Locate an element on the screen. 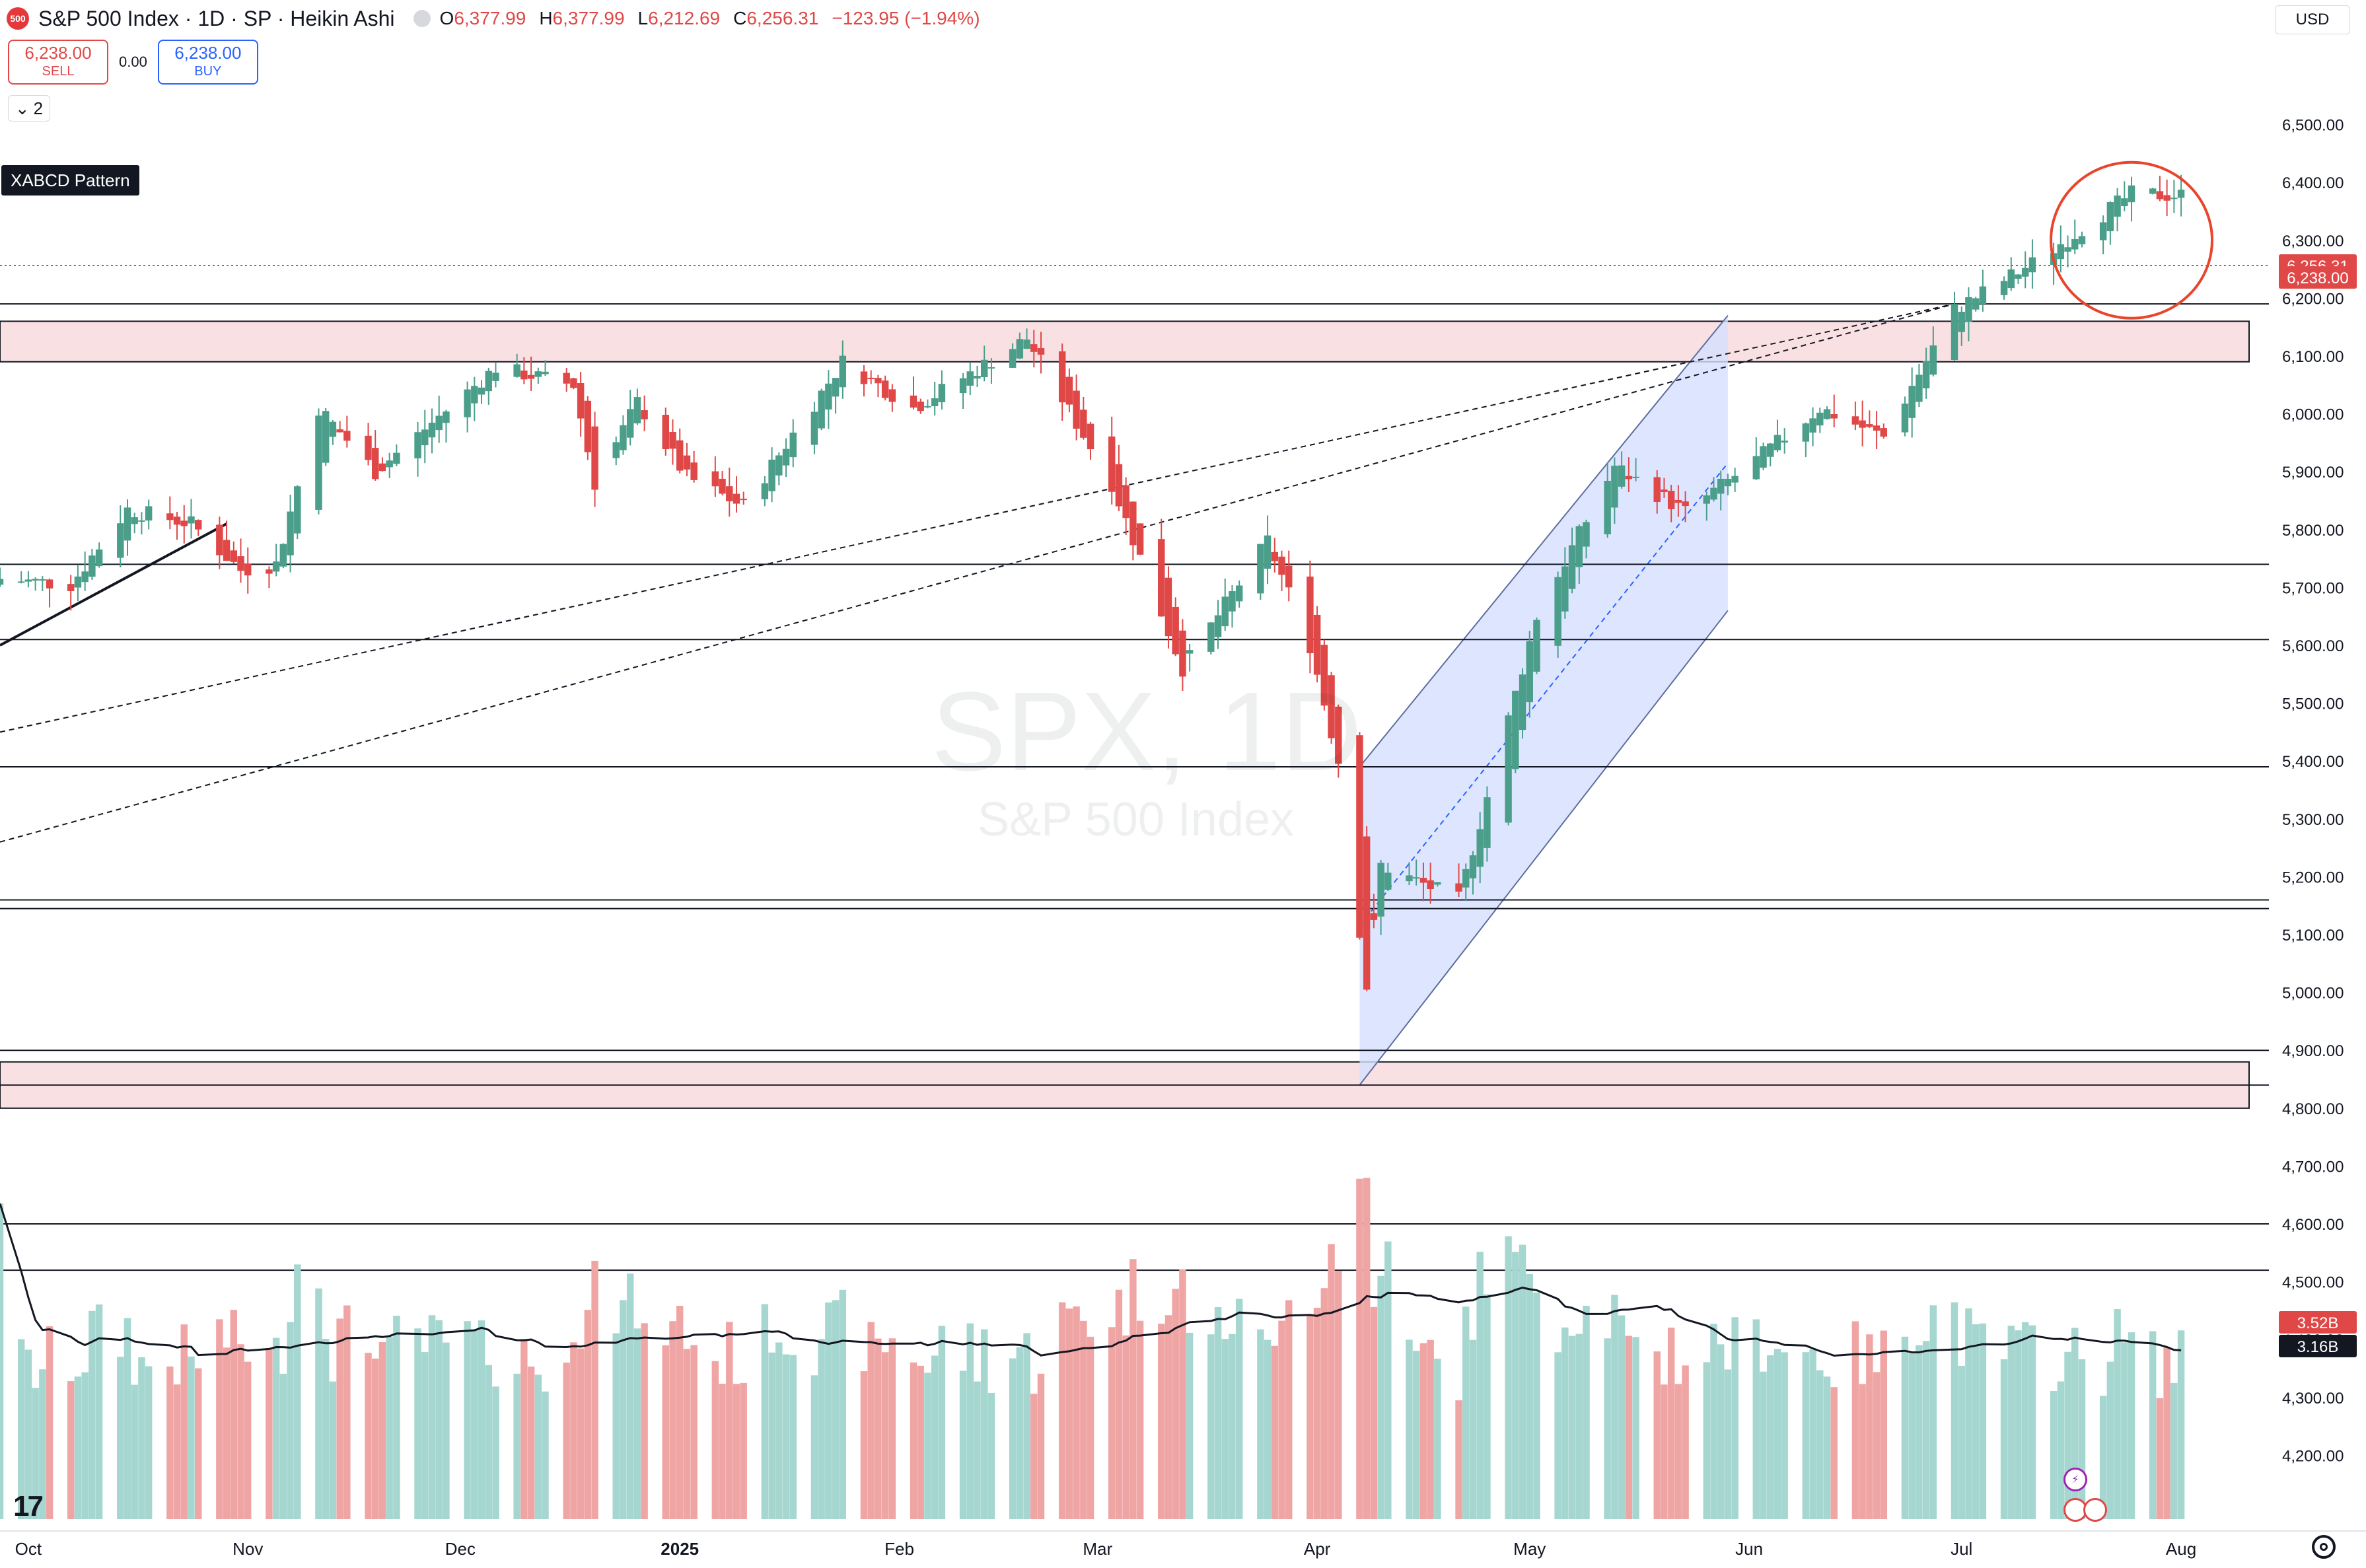  support-zone is located at coordinates (1125, 341).